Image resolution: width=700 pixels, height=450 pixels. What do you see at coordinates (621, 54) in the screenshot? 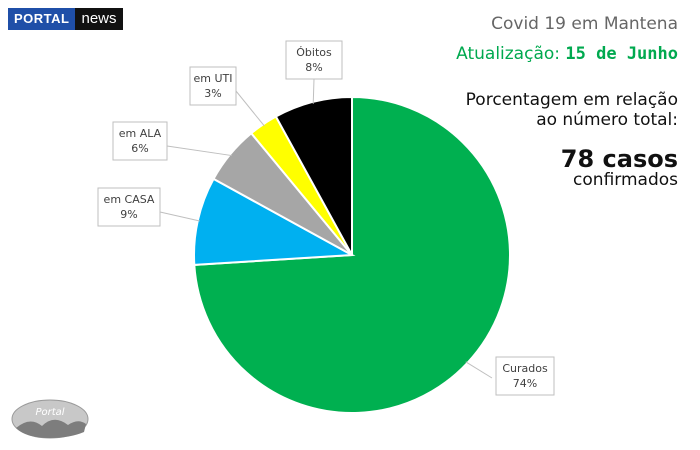
I see `update-date: 15 de Junho` at bounding box center [621, 54].